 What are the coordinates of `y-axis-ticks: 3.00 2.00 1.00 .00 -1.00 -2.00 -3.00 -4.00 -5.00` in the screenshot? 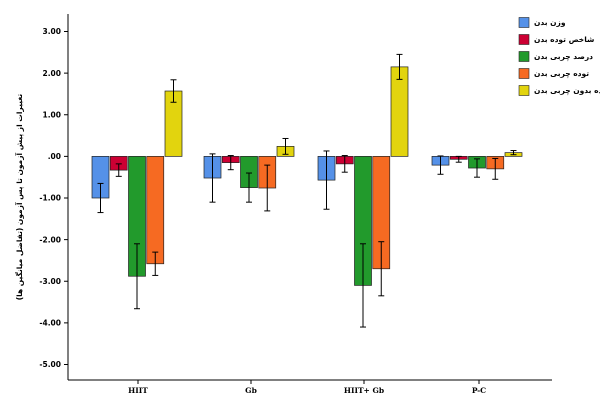 It's located at (53, 198).